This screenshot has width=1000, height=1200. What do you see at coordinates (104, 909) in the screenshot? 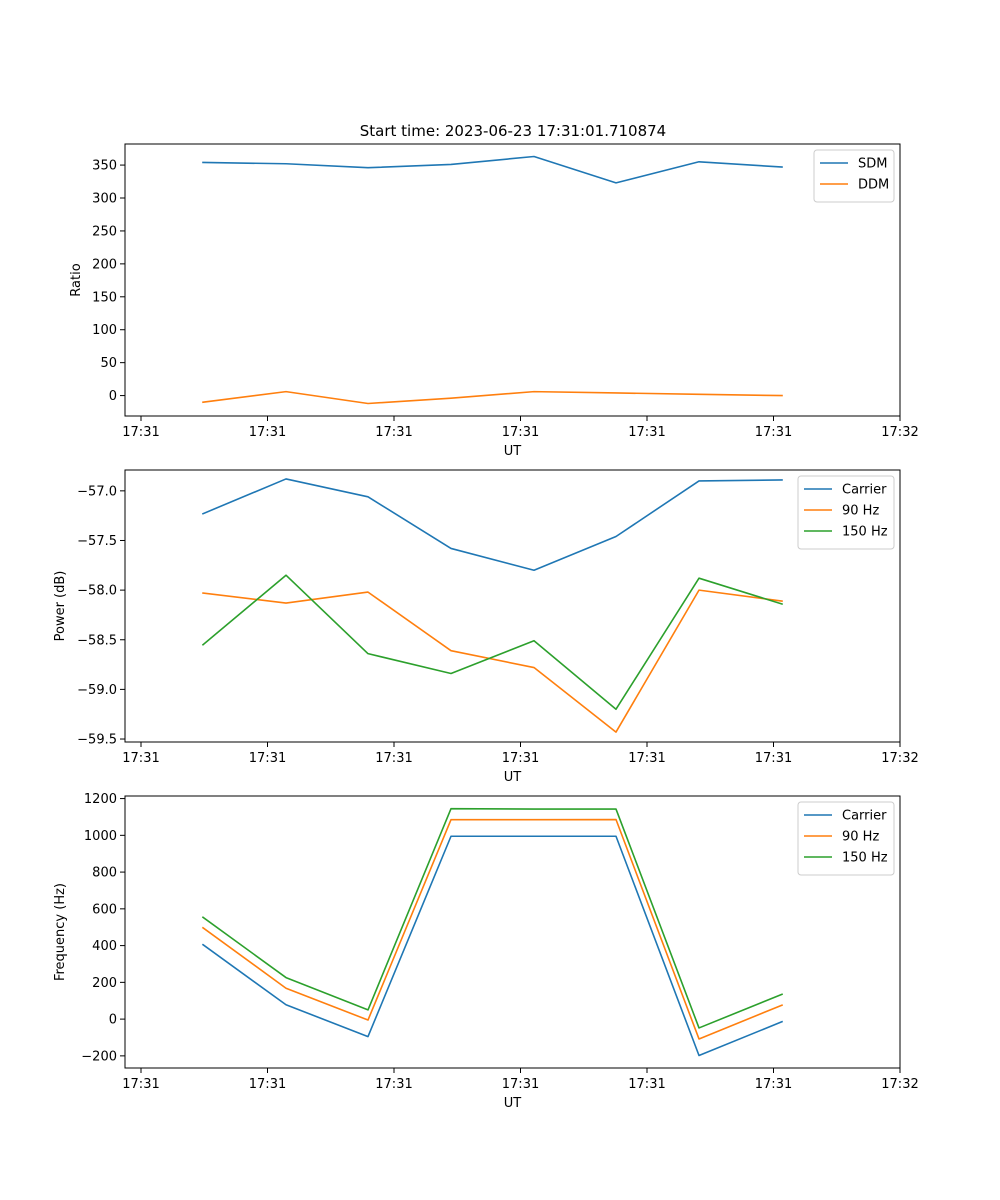
I see `y-tick-label: 600` at bounding box center [104, 909].